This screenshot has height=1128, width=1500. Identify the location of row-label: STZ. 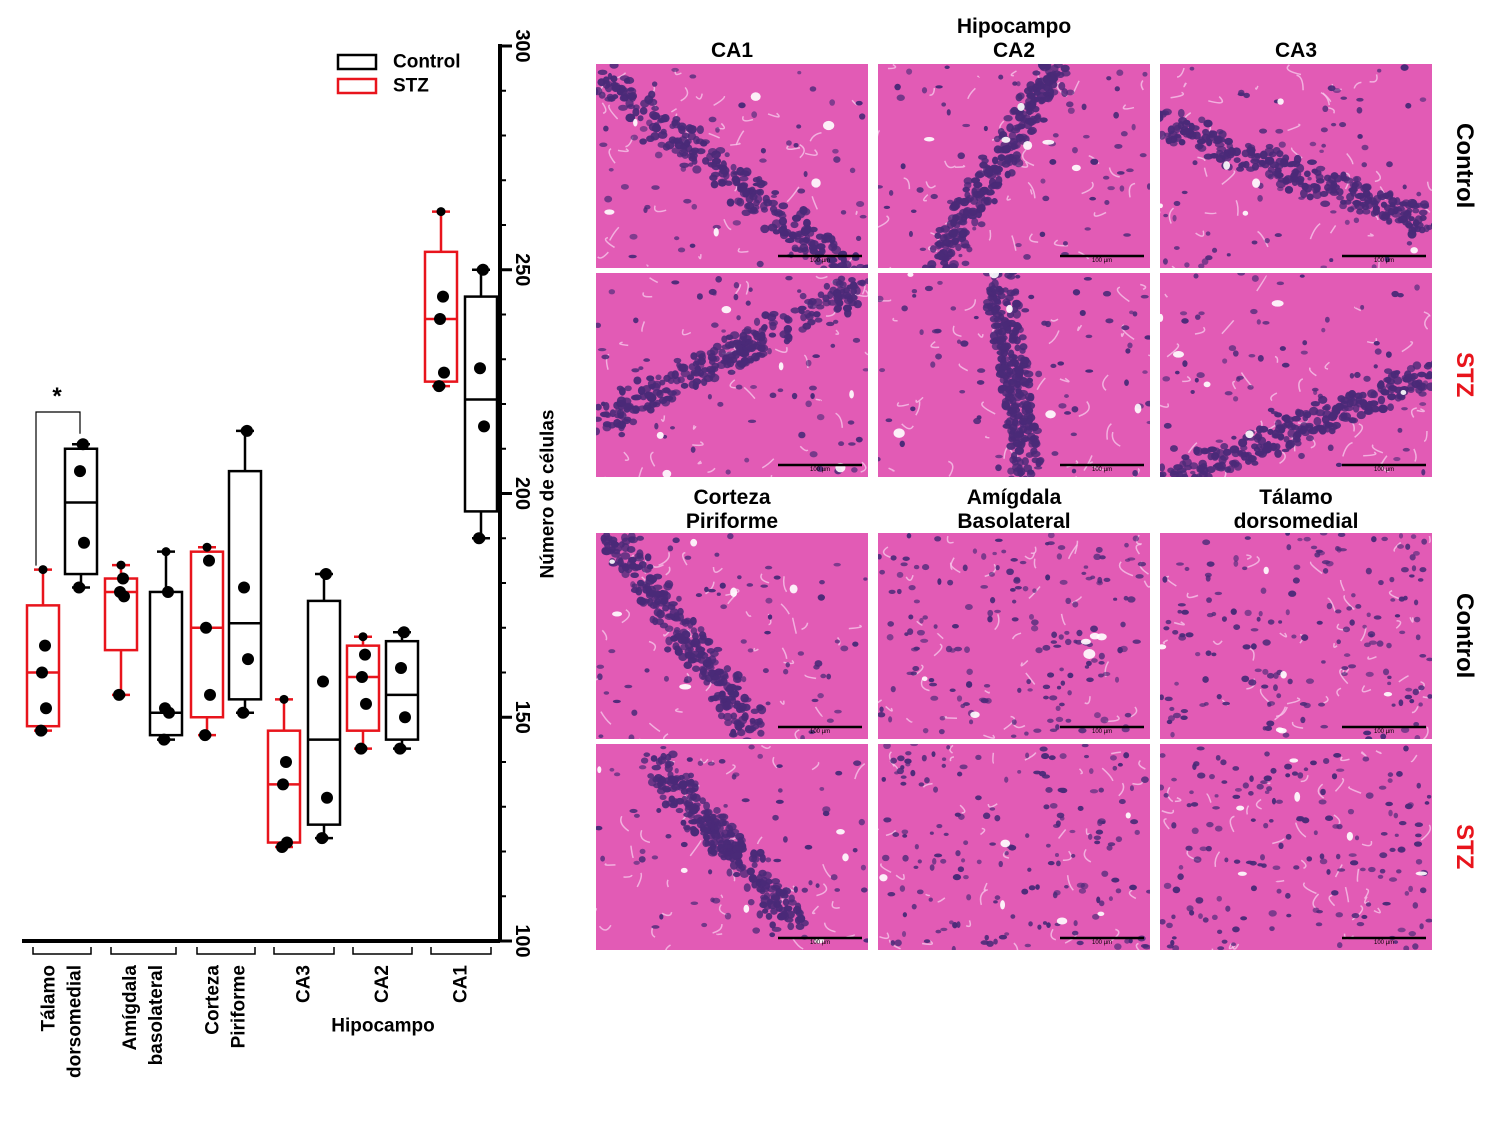
(1464, 847).